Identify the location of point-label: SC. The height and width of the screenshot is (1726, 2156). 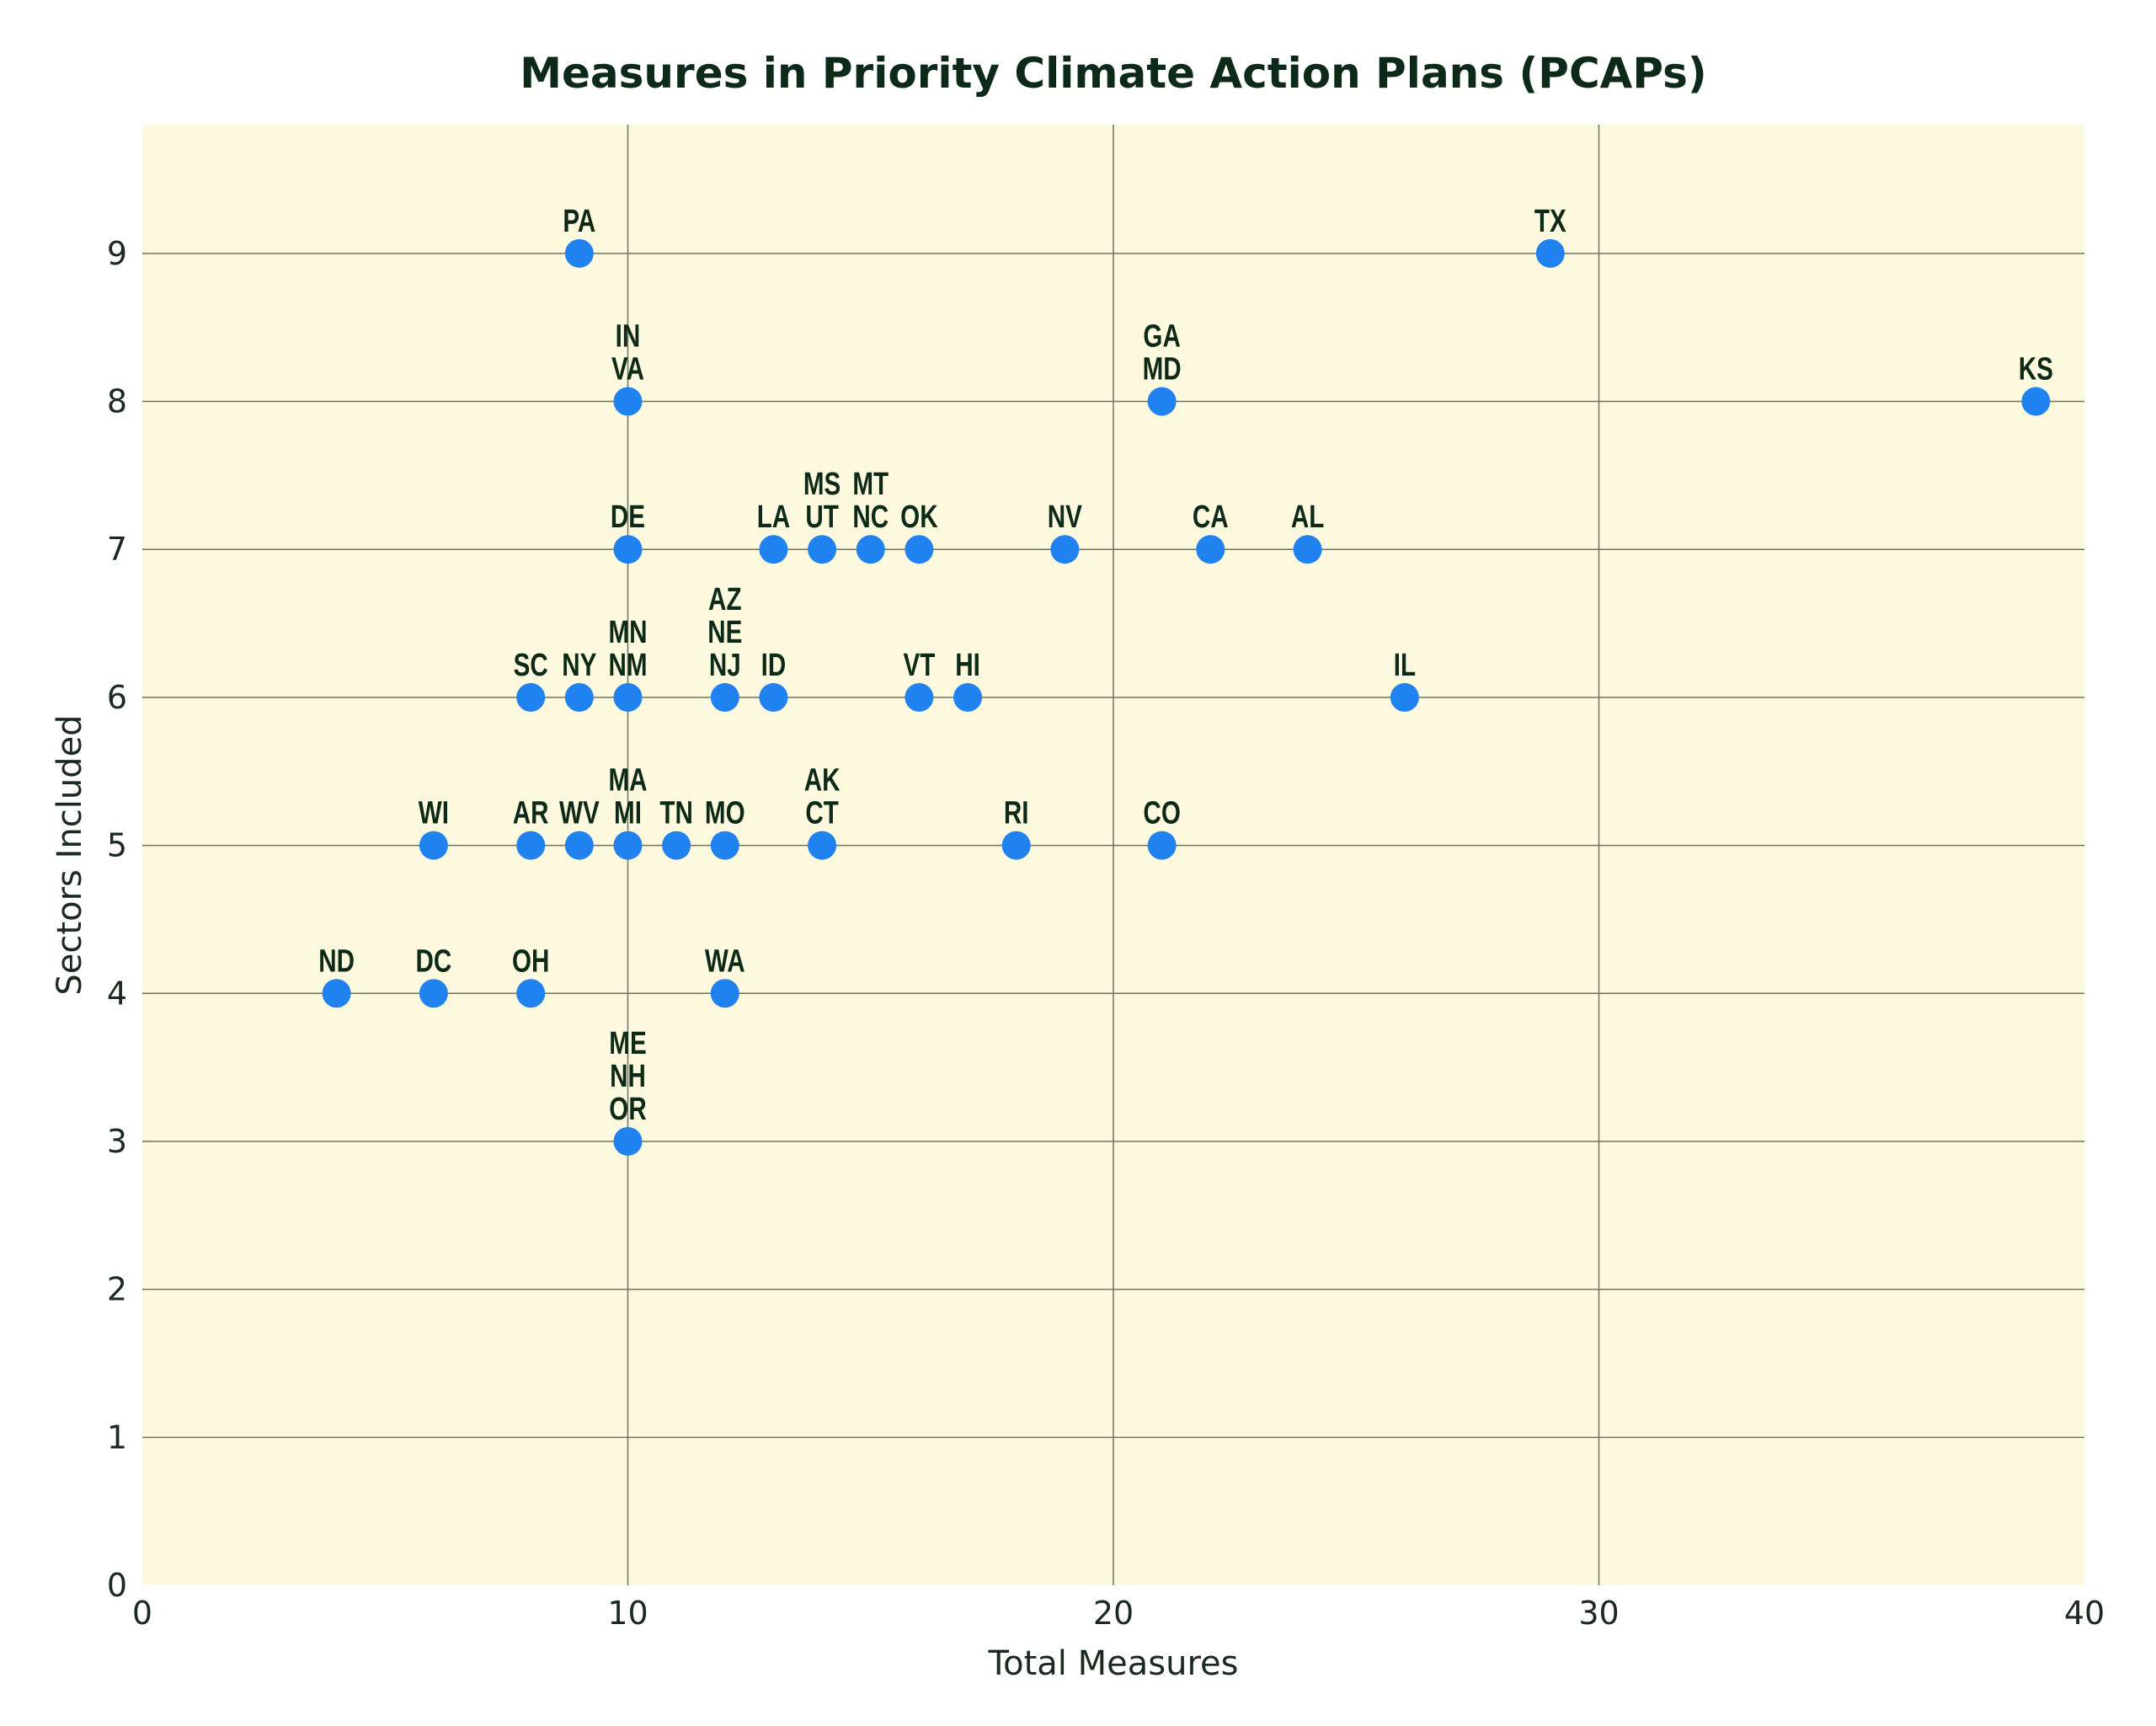
(531, 664).